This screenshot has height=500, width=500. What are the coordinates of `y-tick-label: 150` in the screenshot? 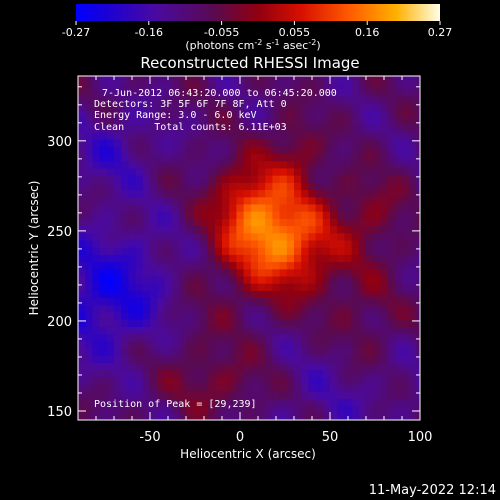 It's located at (59, 412).